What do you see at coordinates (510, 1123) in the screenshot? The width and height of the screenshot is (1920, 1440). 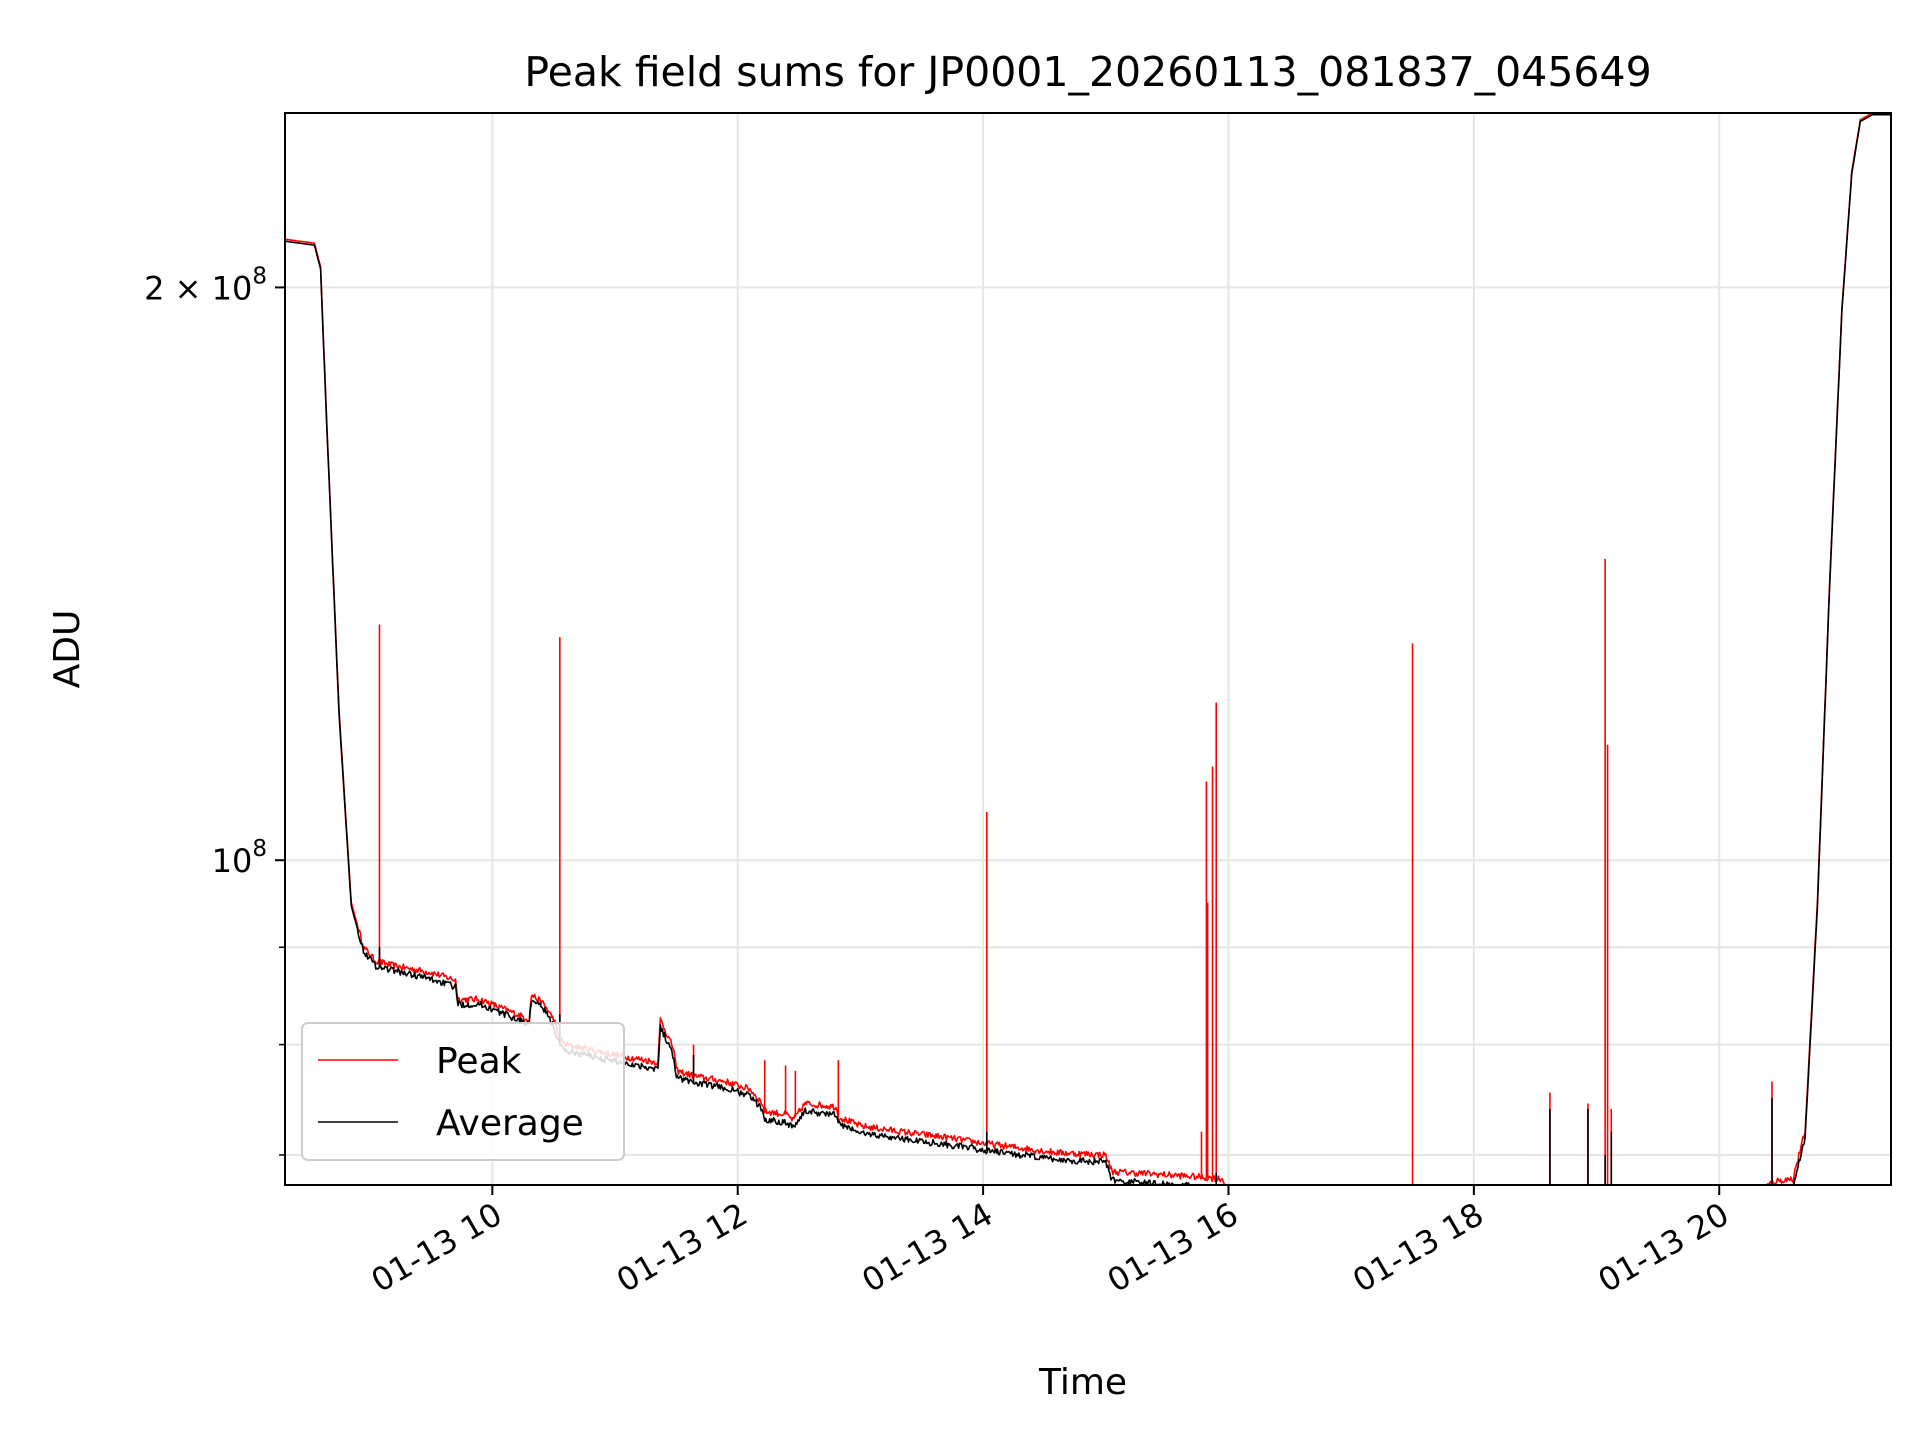 I see `legend-average-label: Average` at bounding box center [510, 1123].